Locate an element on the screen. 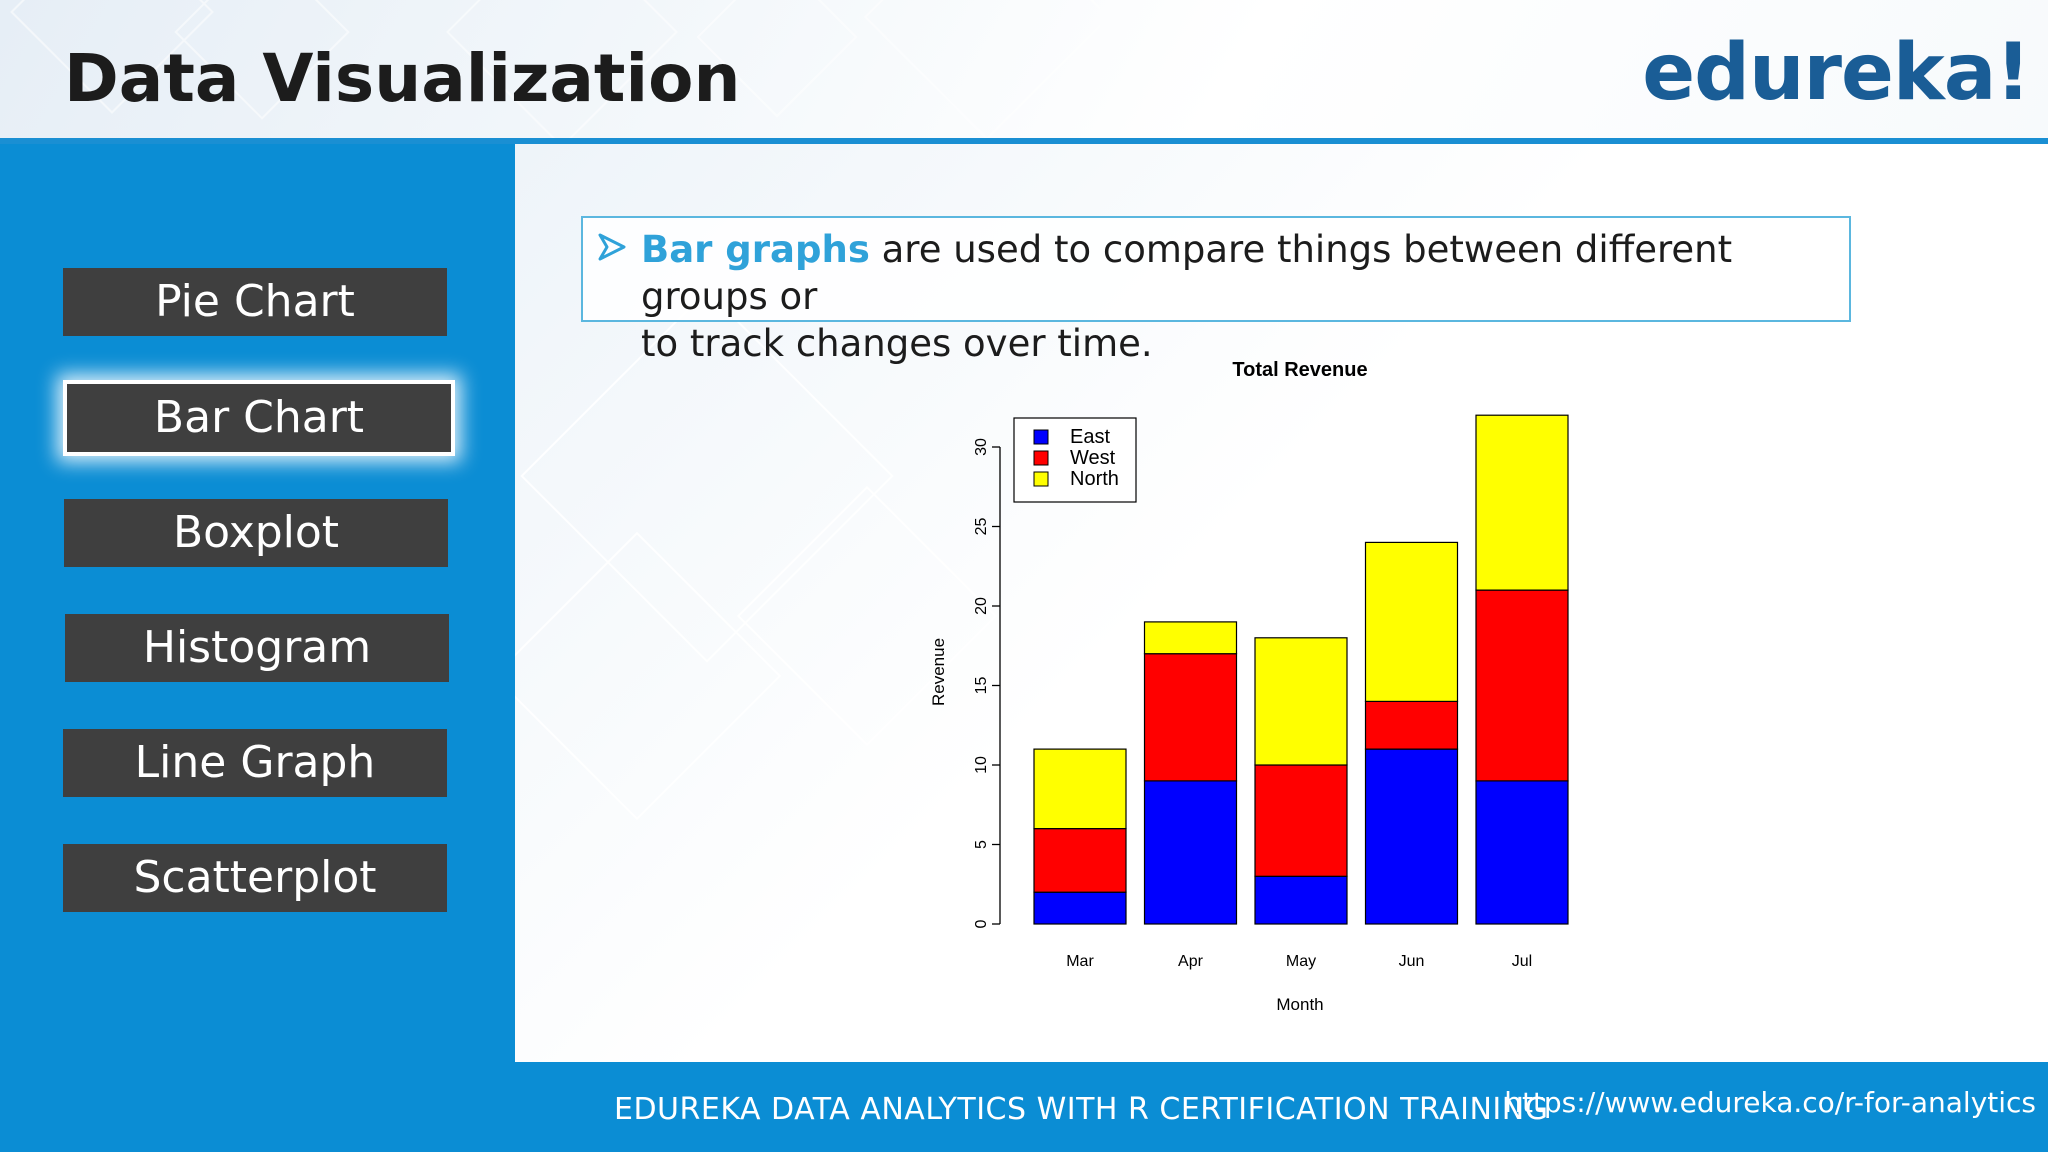 The width and height of the screenshot is (2048, 1152). chart-title: Total Revenue is located at coordinates (1299, 370).